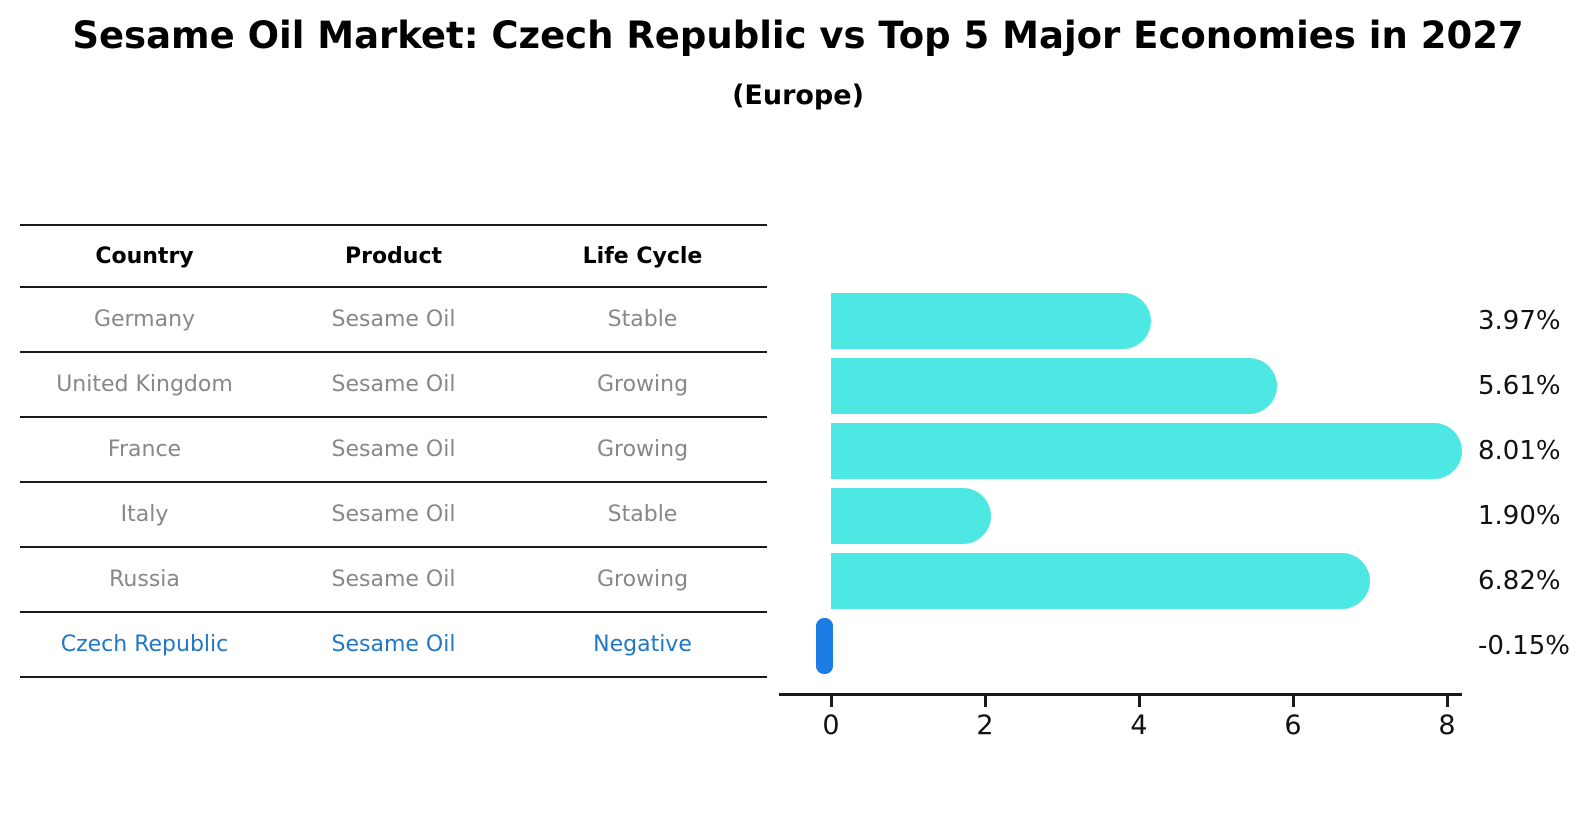  What do you see at coordinates (1146, 451) in the screenshot?
I see `bar-france` at bounding box center [1146, 451].